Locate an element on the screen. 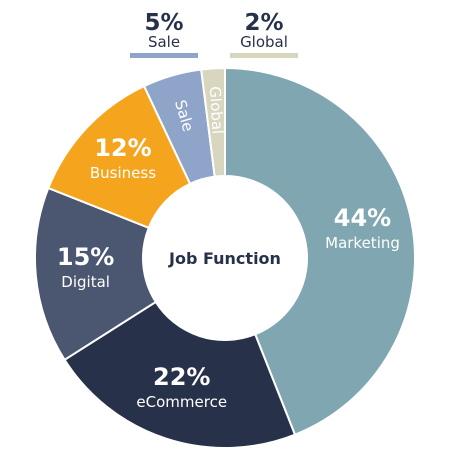 The width and height of the screenshot is (450, 450). callout-swatch-global is located at coordinates (264, 55).